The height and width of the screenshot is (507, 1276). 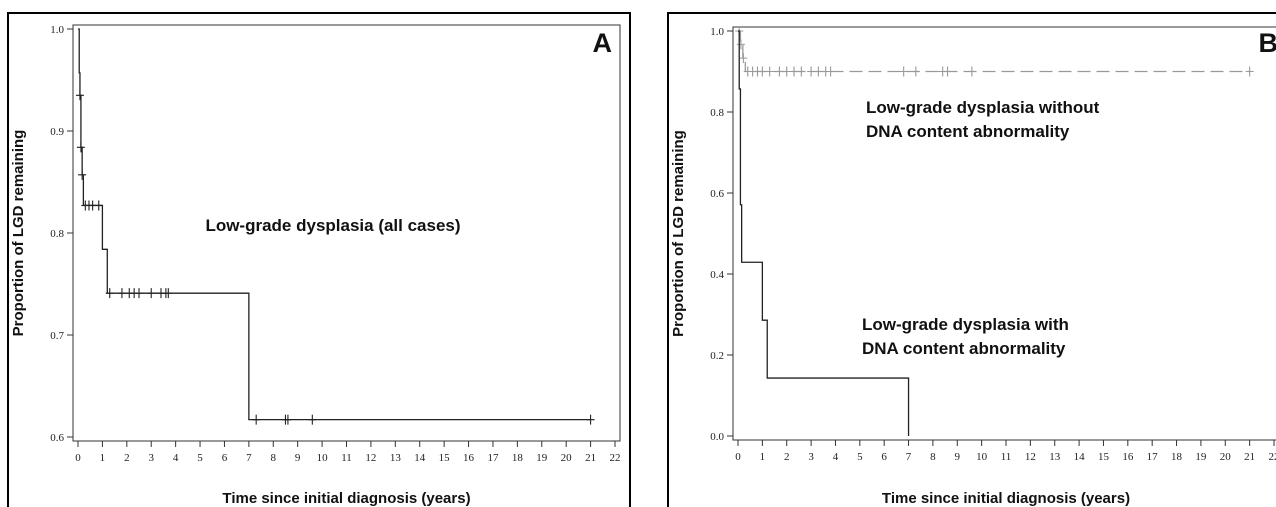 What do you see at coordinates (965, 324) in the screenshot?
I see `series-annotation: Low-grade dysplasia with` at bounding box center [965, 324].